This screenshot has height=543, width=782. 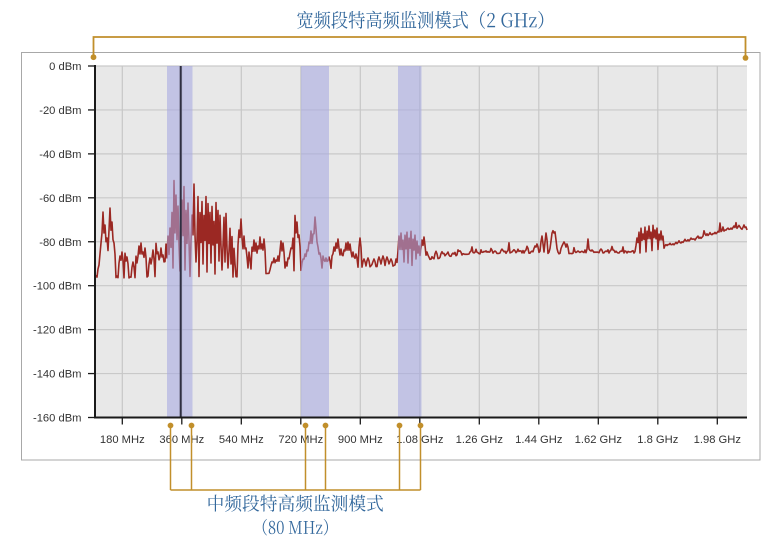 What do you see at coordinates (599, 440) in the screenshot?
I see `svg-text: 1.62 GHz` at bounding box center [599, 440].